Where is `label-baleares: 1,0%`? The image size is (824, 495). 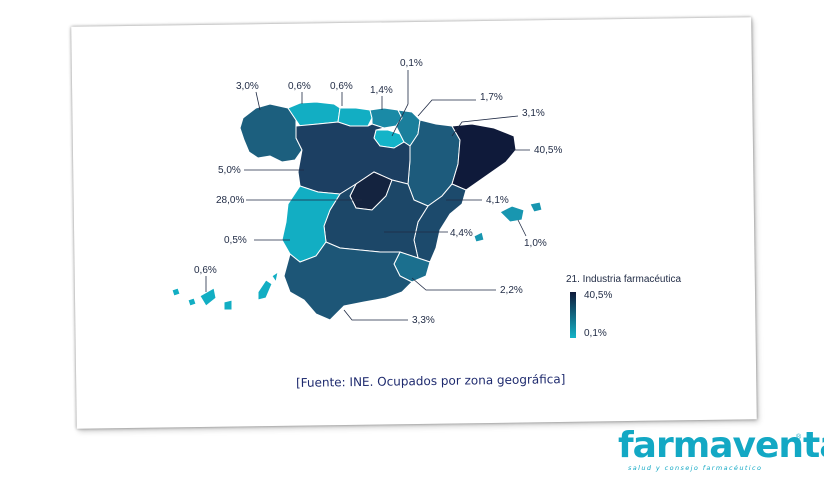 label-baleares: 1,0% is located at coordinates (535, 243).